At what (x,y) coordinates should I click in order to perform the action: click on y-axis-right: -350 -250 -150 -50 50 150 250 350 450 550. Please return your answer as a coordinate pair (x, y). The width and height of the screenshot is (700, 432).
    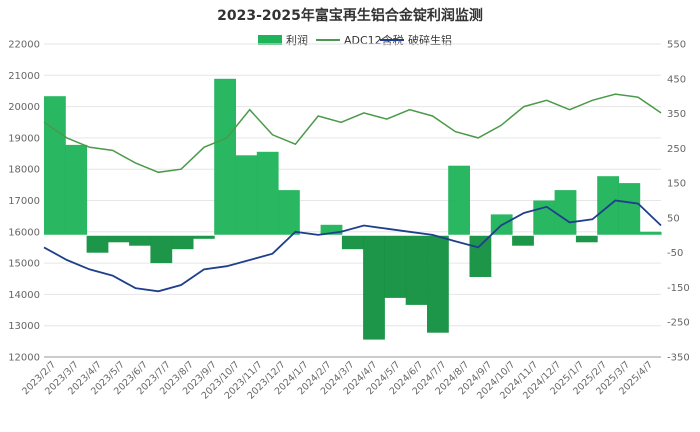
    Looking at the image, I should click on (678, 202).